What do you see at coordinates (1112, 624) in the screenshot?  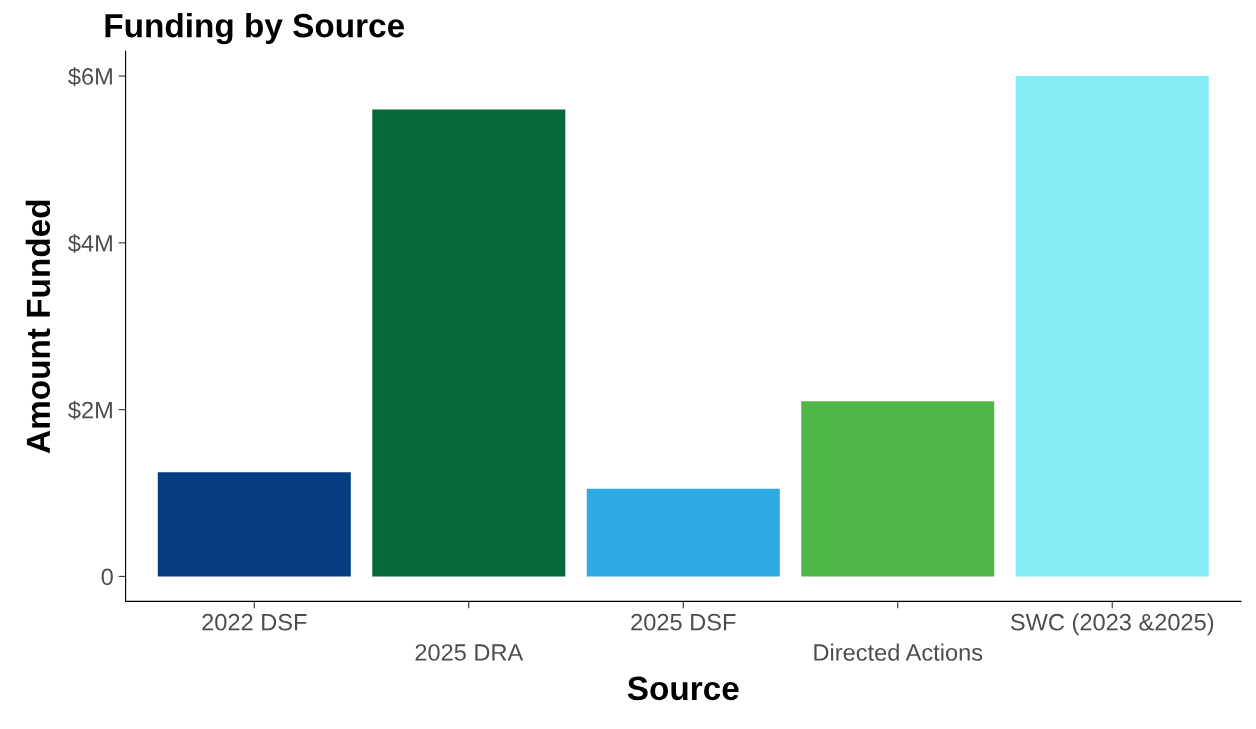 I see `x-tick-label: SWC (2023 &2025)` at bounding box center [1112, 624].